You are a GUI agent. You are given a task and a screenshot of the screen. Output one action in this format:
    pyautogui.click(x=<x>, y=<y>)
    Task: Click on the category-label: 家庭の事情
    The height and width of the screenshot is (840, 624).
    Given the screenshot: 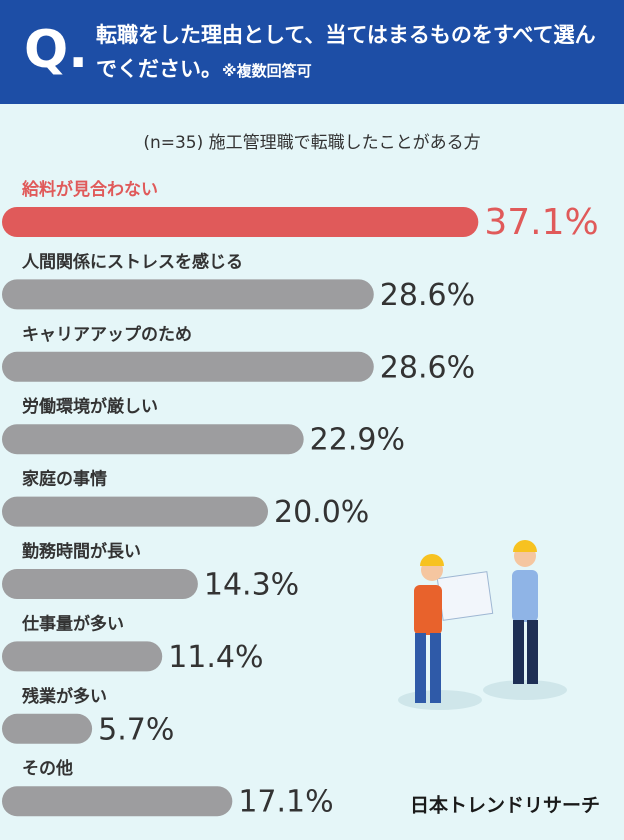 What is the action you would take?
    pyautogui.click(x=64, y=479)
    